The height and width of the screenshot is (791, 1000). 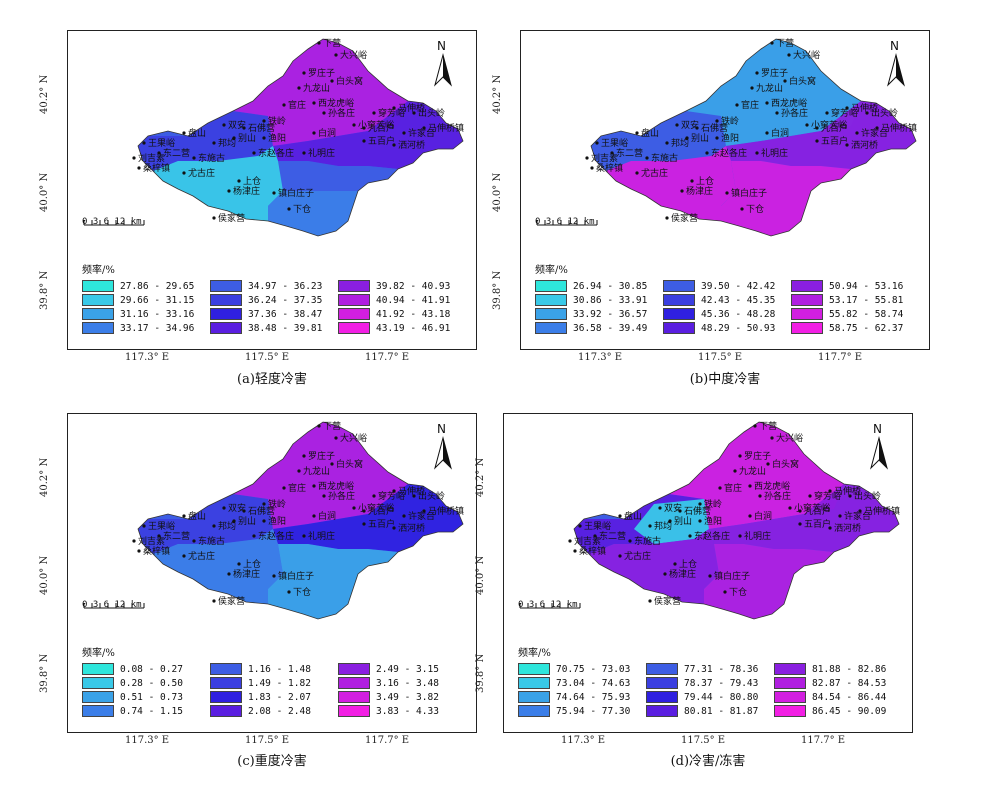 I want to click on place-label: 九百户, so click(x=381, y=511).